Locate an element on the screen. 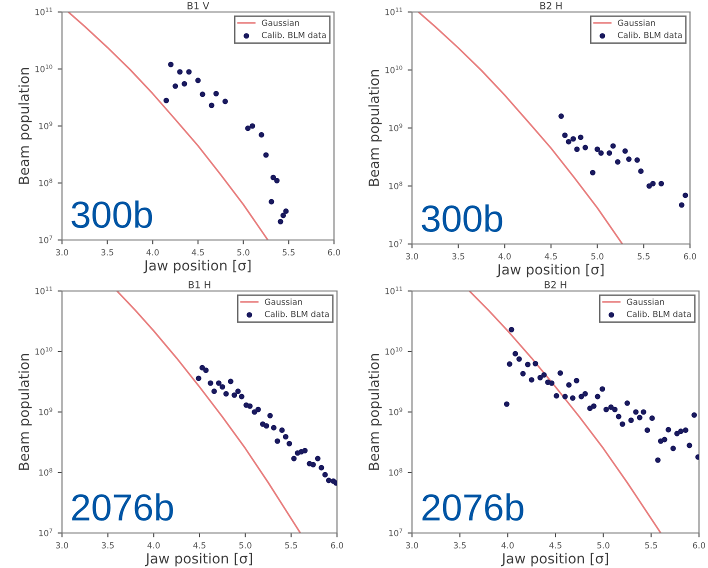 The image size is (708, 568). y-tick-label: 10$^{11}$ is located at coordinates (393, 12).